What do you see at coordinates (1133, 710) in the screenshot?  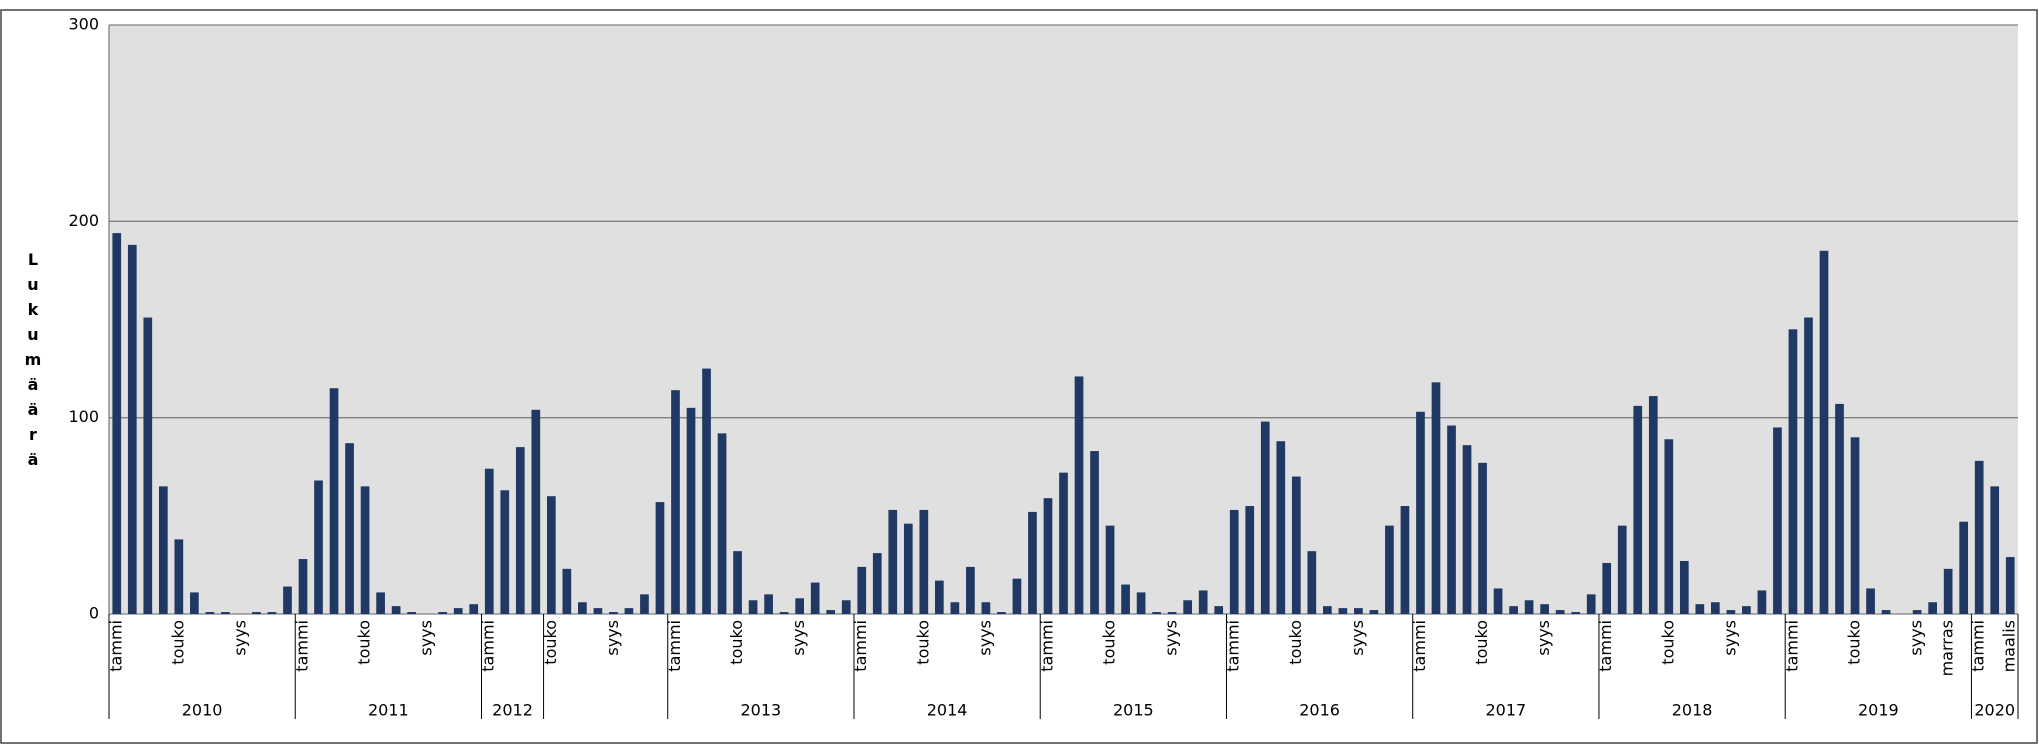 I see `x-group-label: 2015` at bounding box center [1133, 710].